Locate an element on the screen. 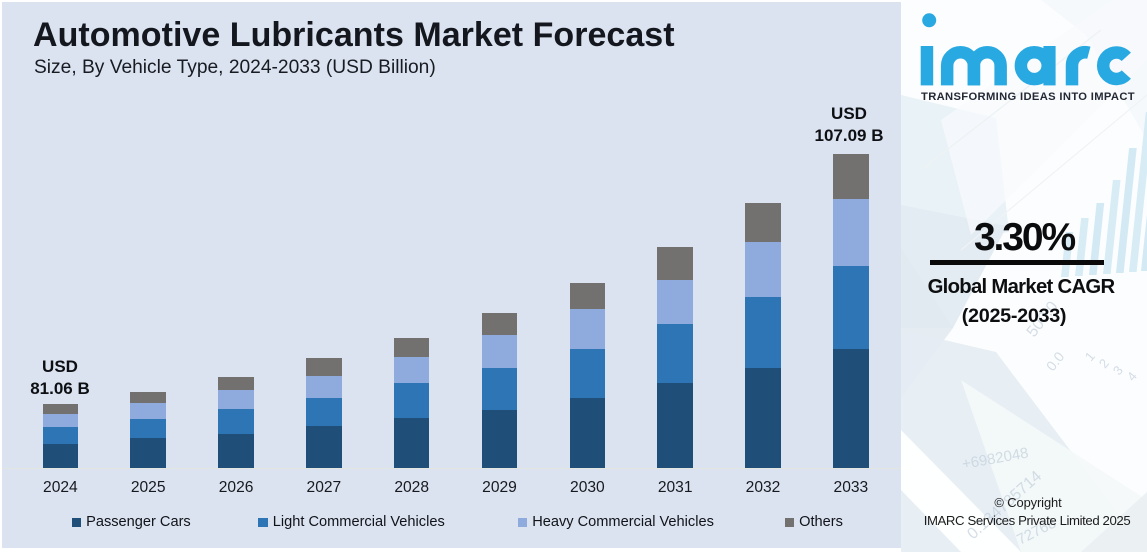  svg-text: 0.0 is located at coordinates (1055, 360).